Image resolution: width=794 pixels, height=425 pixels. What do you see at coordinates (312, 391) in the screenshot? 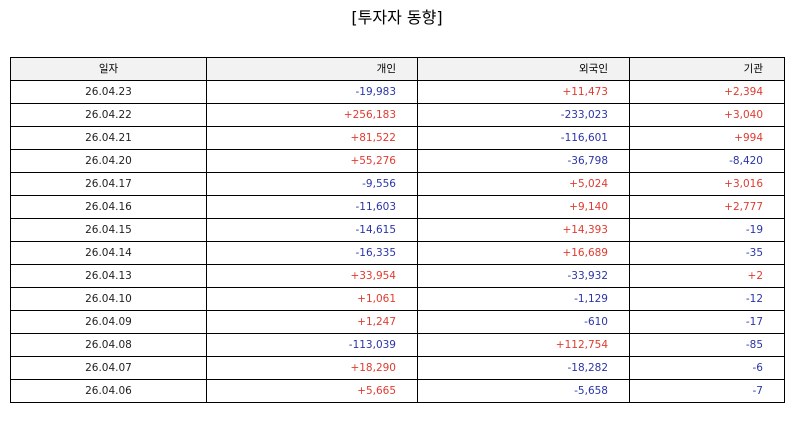
I see `individual-cell: +5,665` at bounding box center [312, 391].